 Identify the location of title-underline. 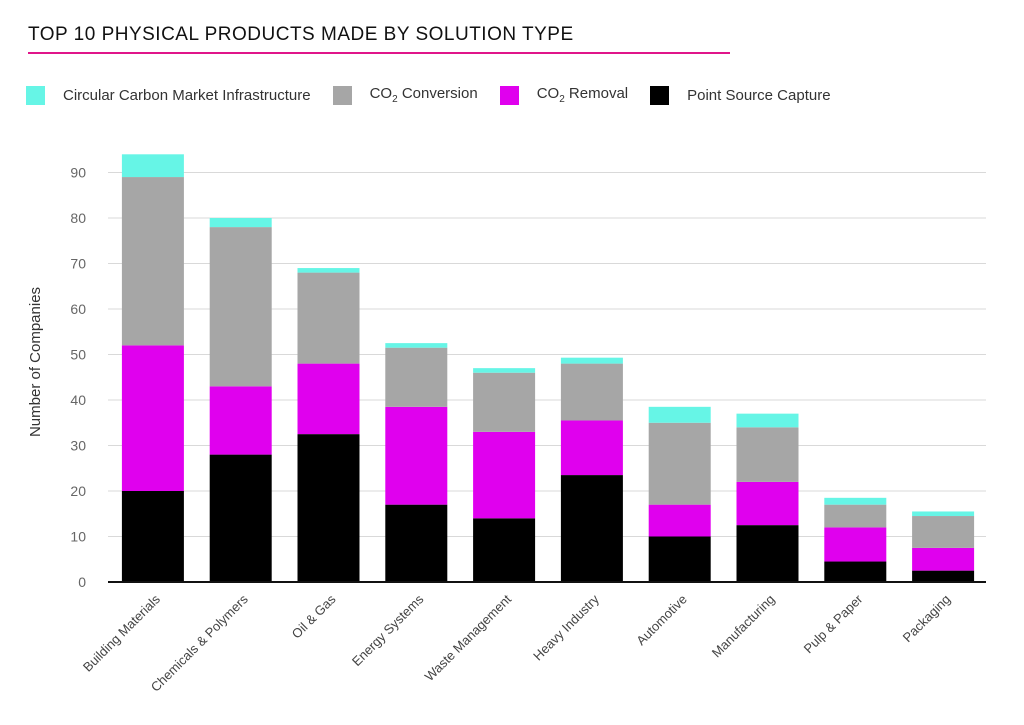
(379, 53).